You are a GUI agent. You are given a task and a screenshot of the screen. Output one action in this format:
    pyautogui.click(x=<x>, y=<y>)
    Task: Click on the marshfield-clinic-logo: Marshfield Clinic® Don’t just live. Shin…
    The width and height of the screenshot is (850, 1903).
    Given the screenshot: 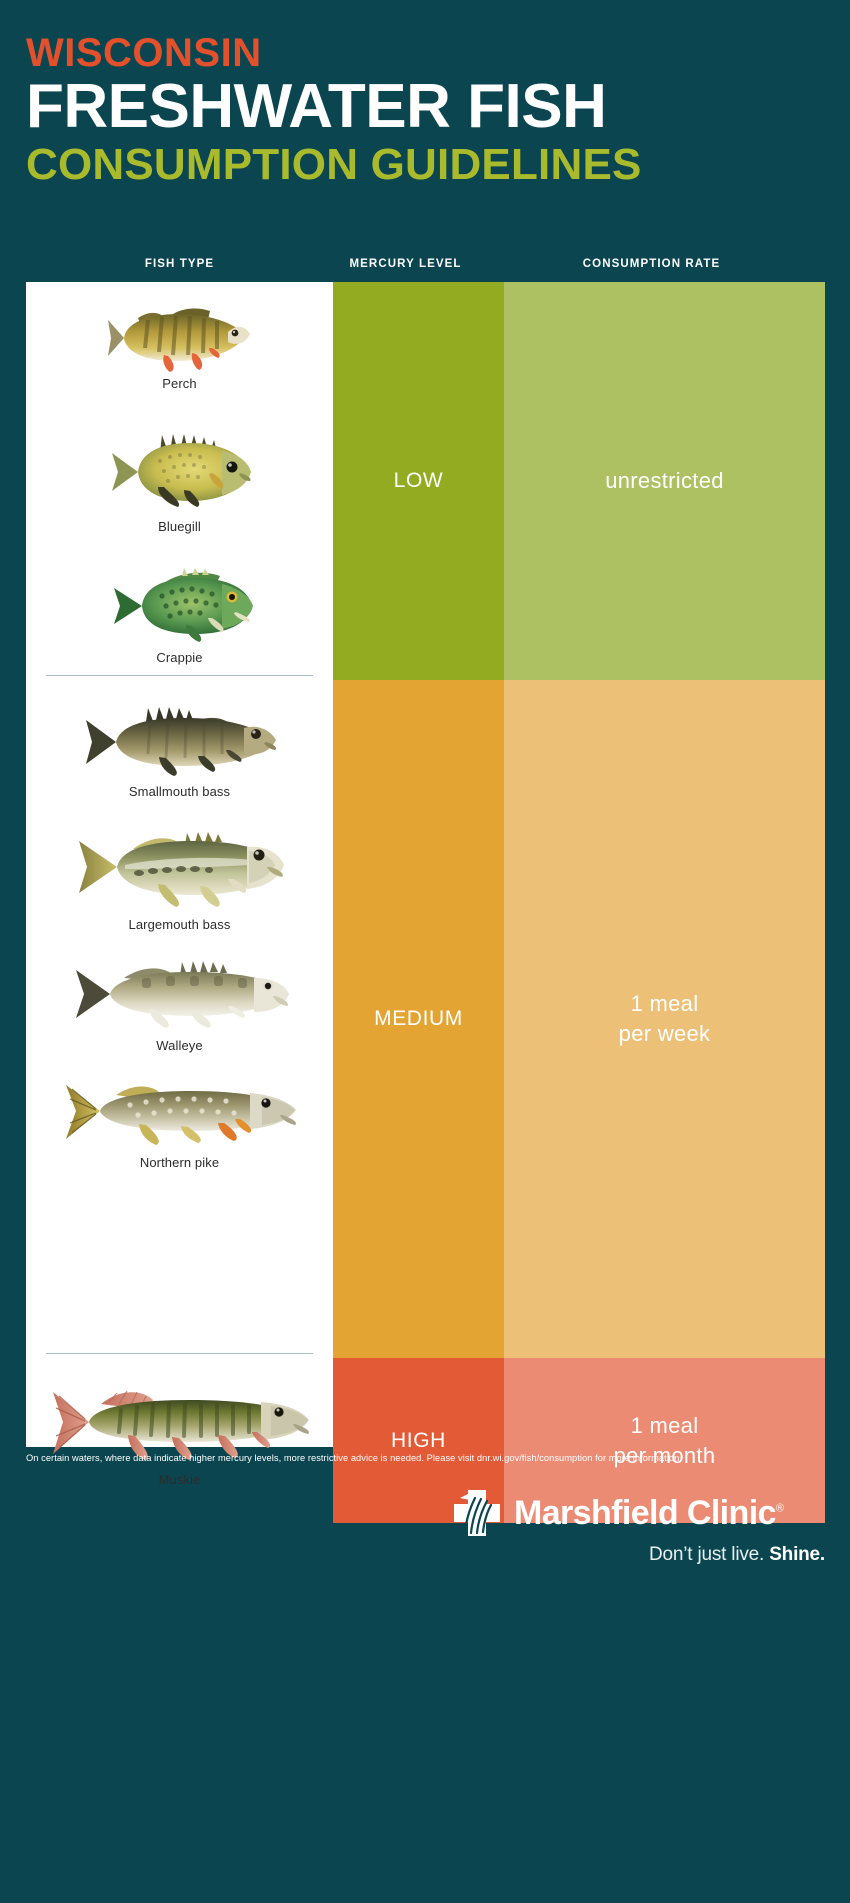 What is the action you would take?
    pyautogui.click(x=638, y=1527)
    